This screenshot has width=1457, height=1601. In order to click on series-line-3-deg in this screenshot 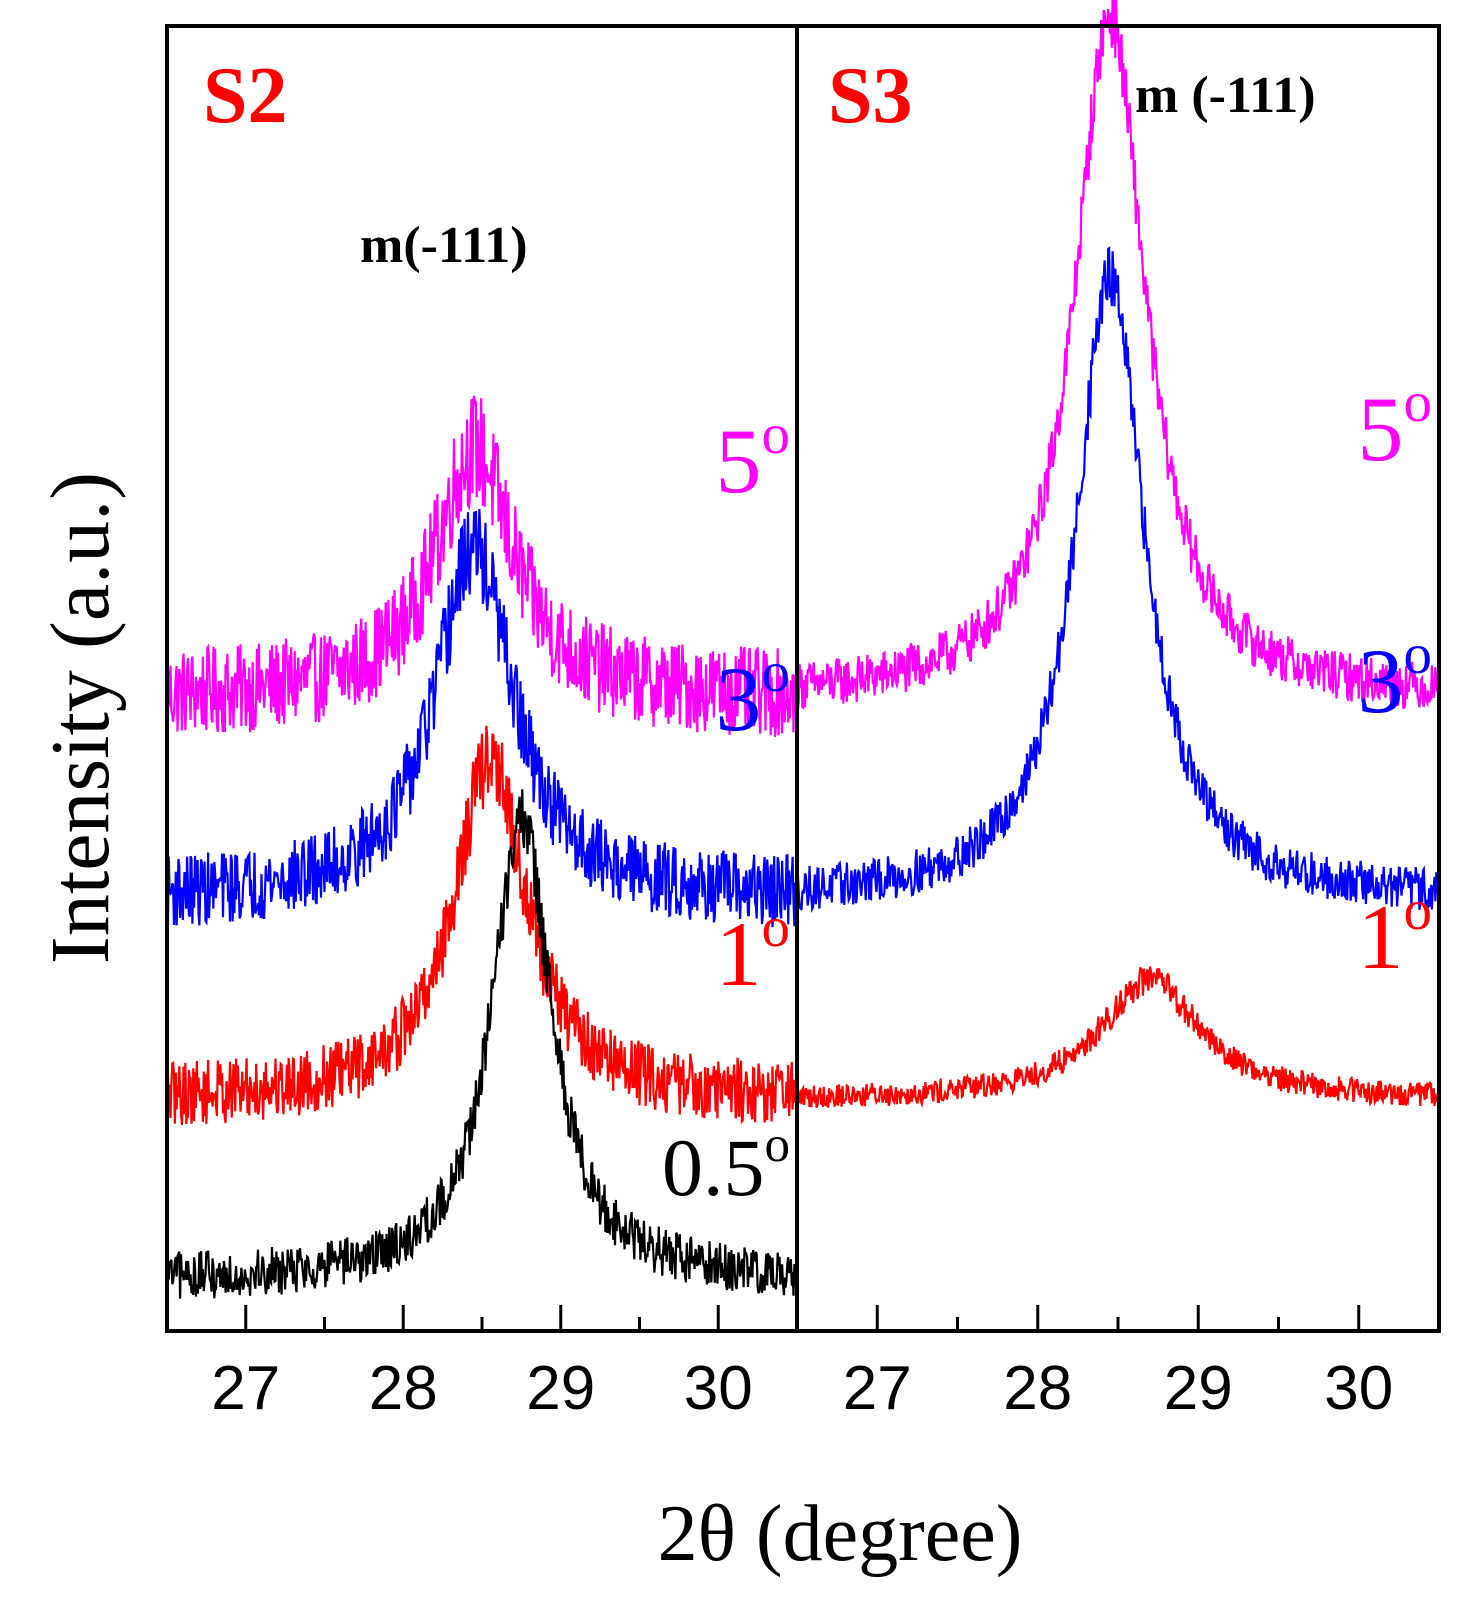, I will do `click(482, 718)`.